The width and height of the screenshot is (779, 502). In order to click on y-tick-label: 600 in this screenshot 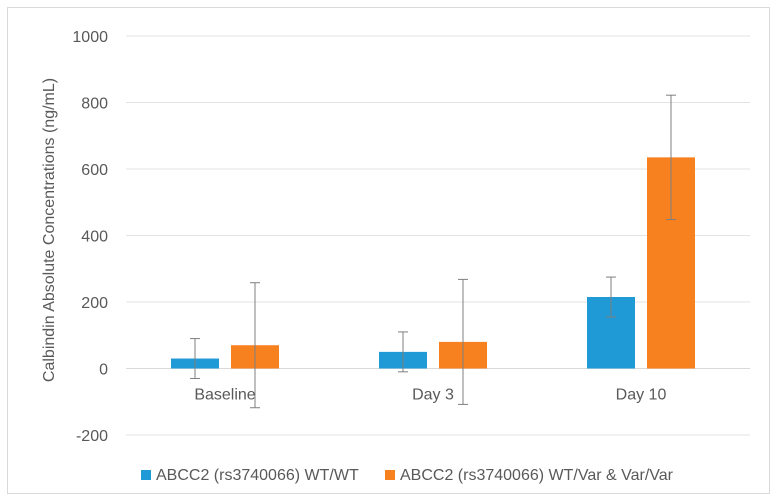, I will do `click(94, 170)`.